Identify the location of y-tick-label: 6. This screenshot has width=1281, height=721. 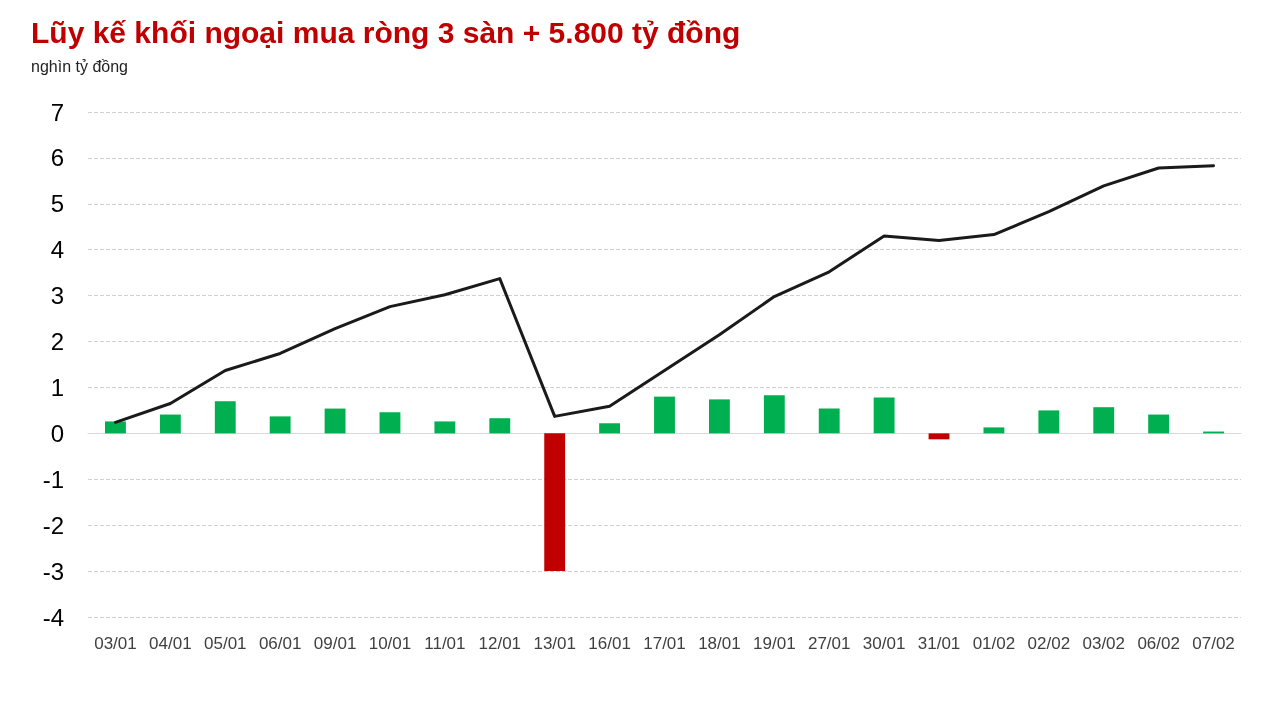
(57, 158).